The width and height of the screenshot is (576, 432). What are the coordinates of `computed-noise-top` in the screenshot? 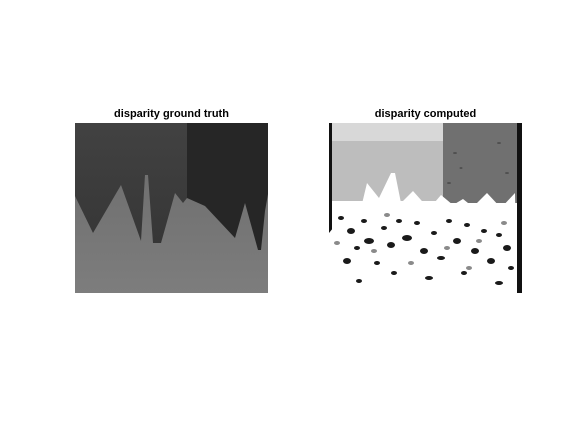 It's located at (478, 163).